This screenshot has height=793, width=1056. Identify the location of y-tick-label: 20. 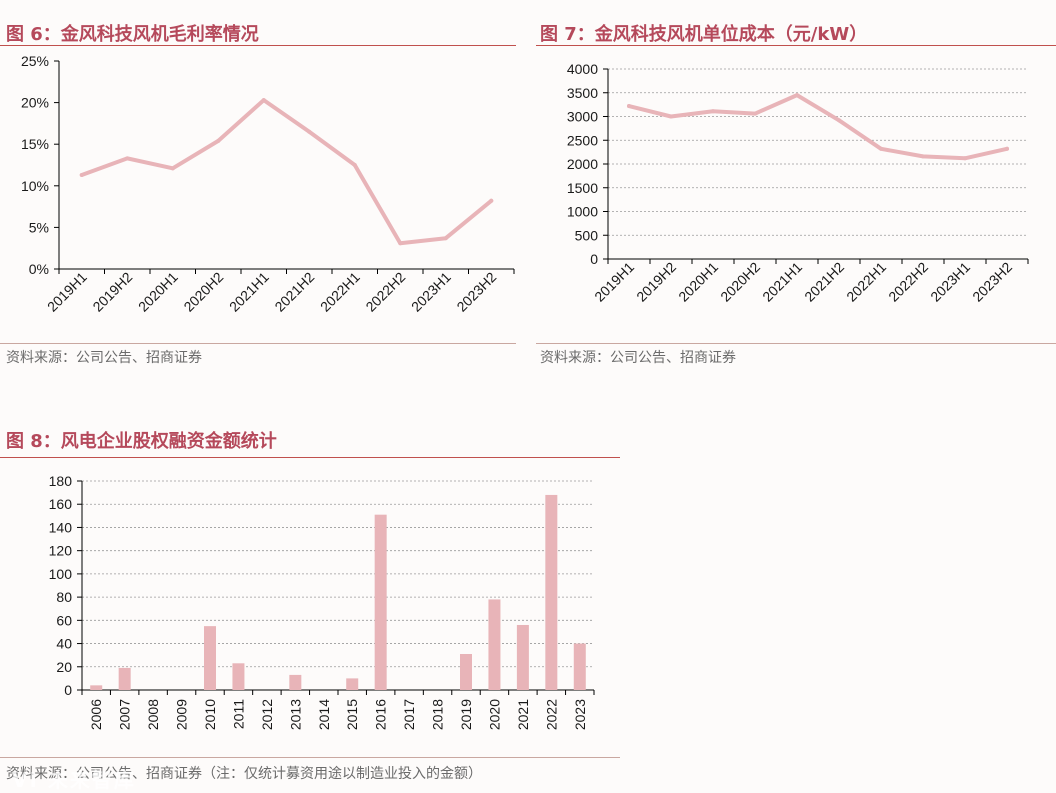
(64, 667).